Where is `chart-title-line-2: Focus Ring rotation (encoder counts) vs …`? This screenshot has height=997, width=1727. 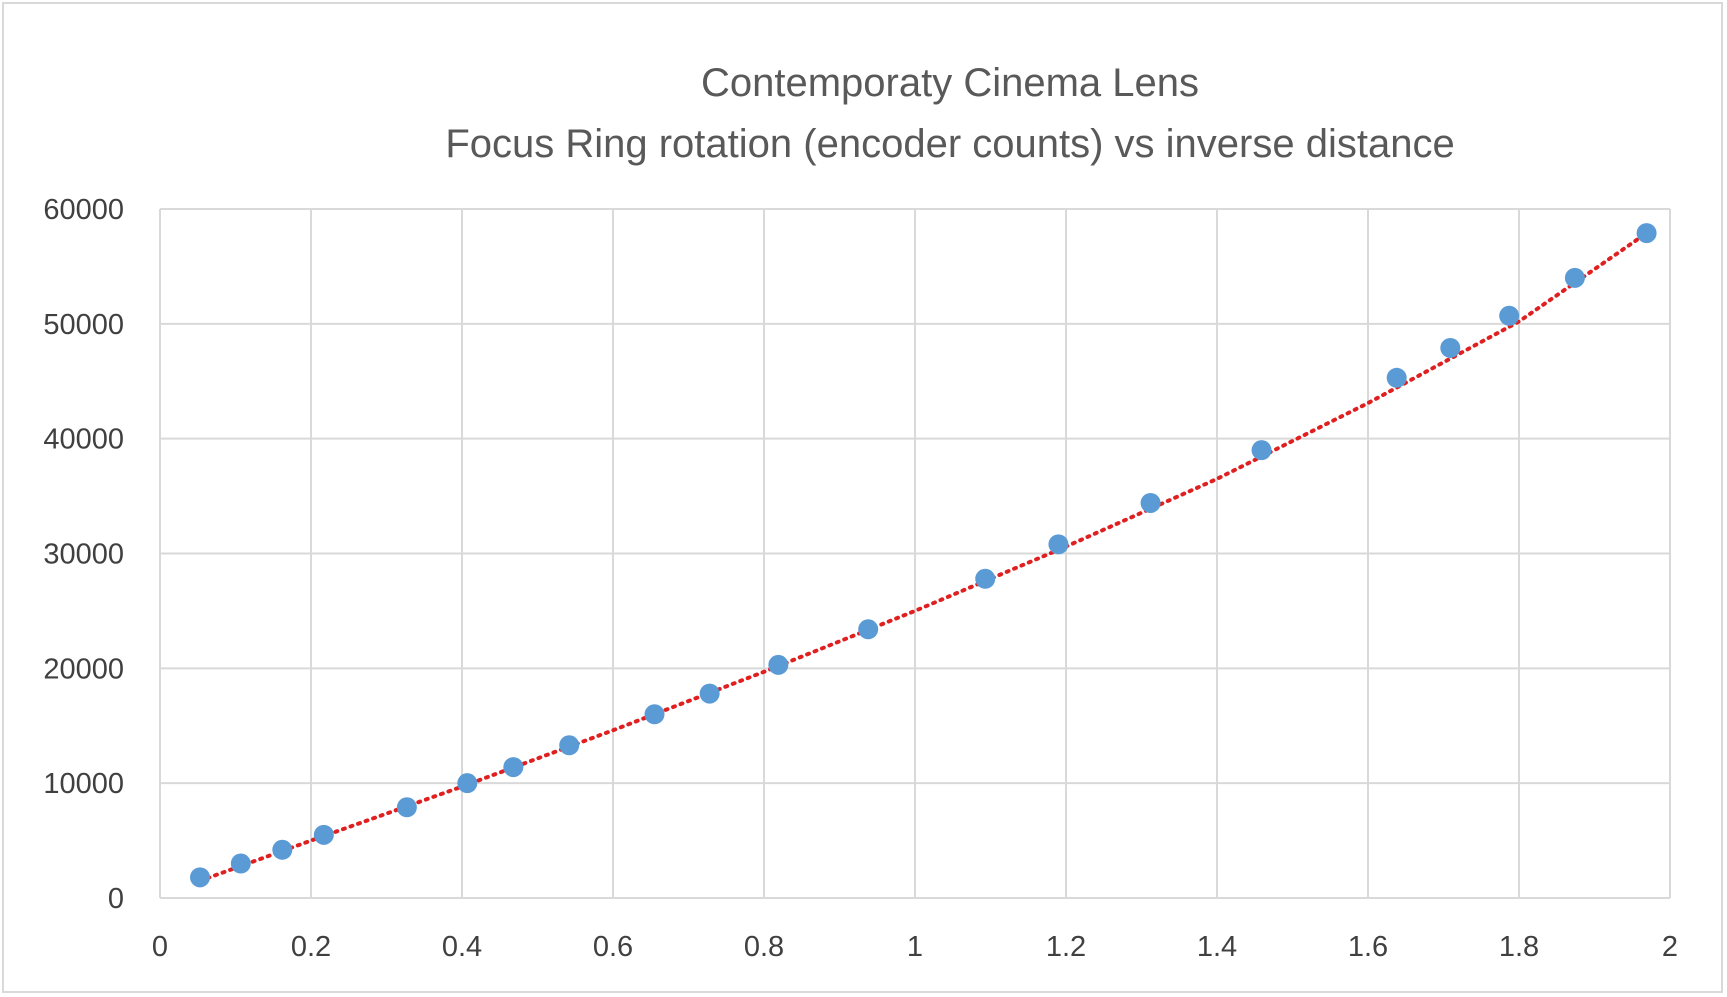 chart-title-line-2: Focus Ring rotation (encoder counts) vs … is located at coordinates (949, 144).